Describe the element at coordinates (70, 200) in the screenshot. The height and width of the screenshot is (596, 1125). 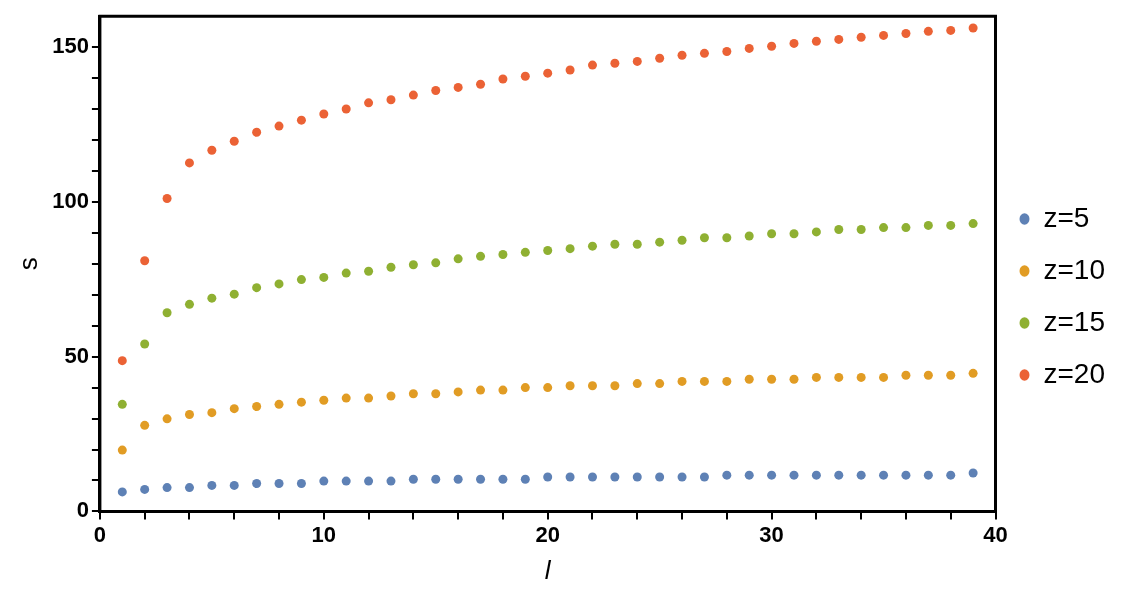
I see `y-tick-label: 100` at that location.